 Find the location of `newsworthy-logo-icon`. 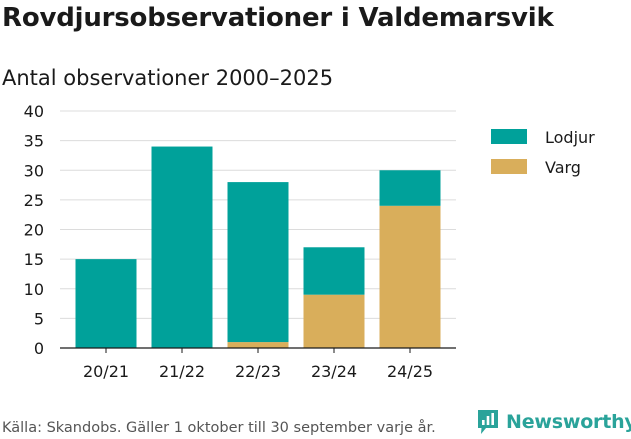

newsworthy-logo-icon is located at coordinates (488, 422).